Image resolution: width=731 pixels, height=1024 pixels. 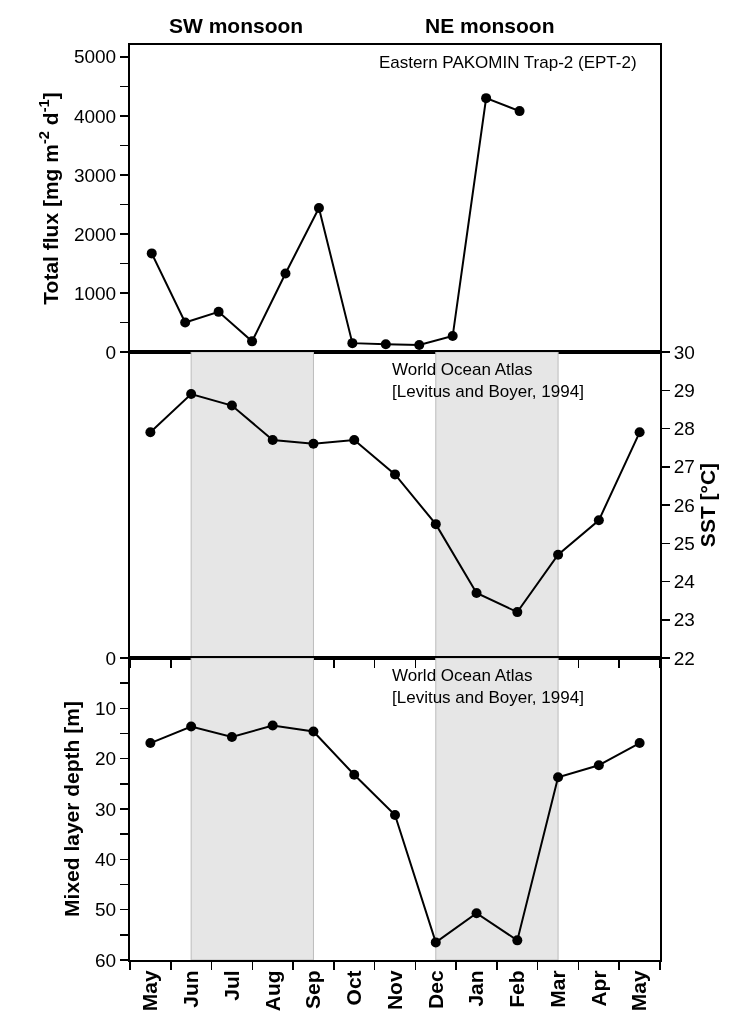 What do you see at coordinates (95, 175) in the screenshot?
I see `y-tick-label: 3000` at bounding box center [95, 175].